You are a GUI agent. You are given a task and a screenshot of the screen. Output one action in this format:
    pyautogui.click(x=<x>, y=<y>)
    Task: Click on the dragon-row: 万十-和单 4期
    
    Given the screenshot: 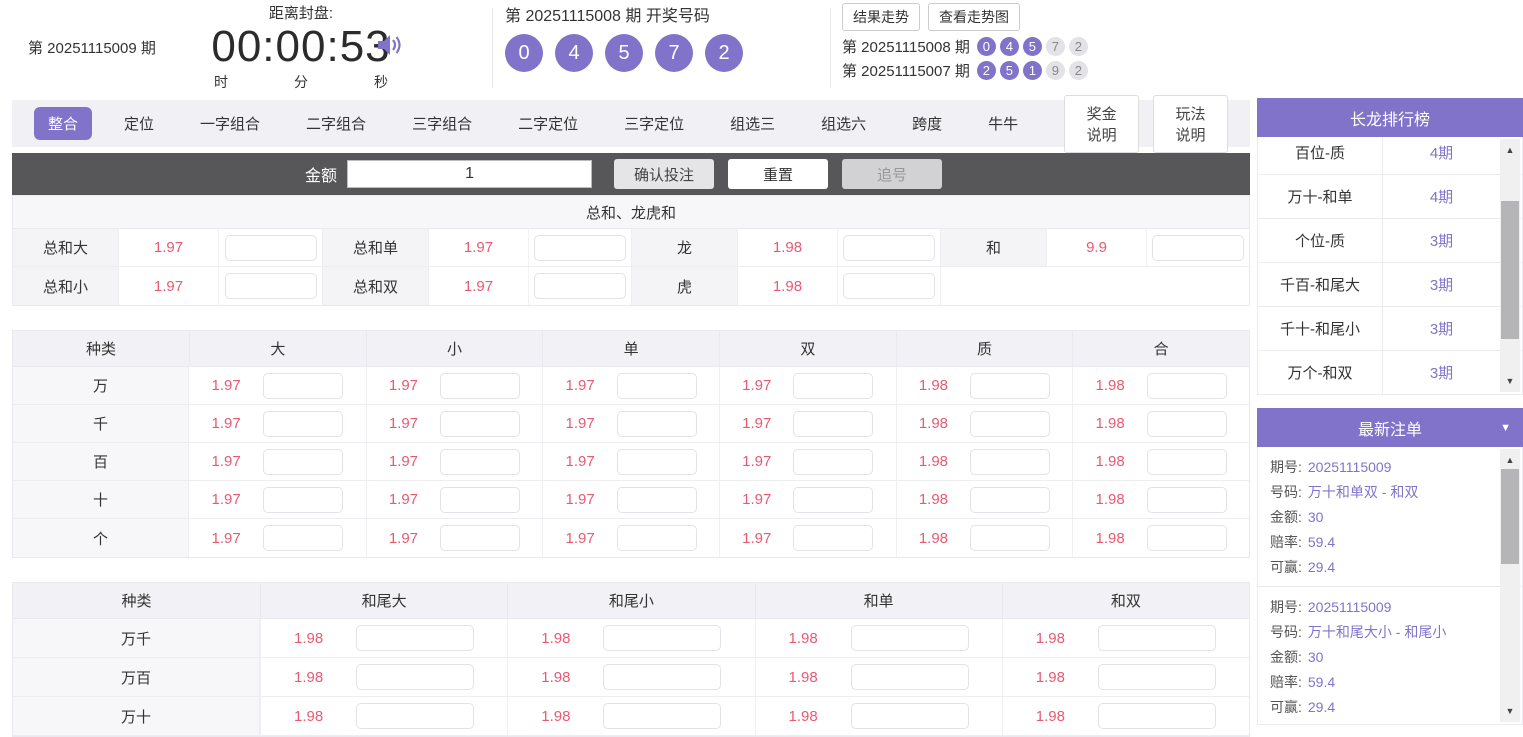 What is the action you would take?
    pyautogui.click(x=1390, y=197)
    